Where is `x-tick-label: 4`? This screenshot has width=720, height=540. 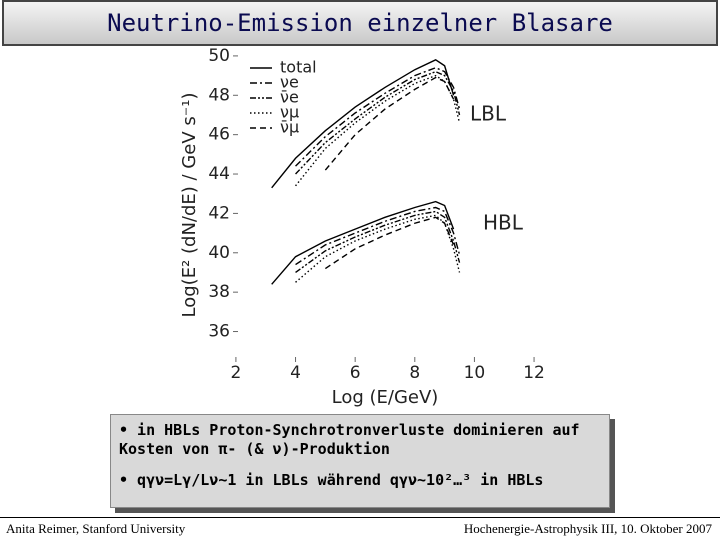 x-tick-label: 4 is located at coordinates (295, 373).